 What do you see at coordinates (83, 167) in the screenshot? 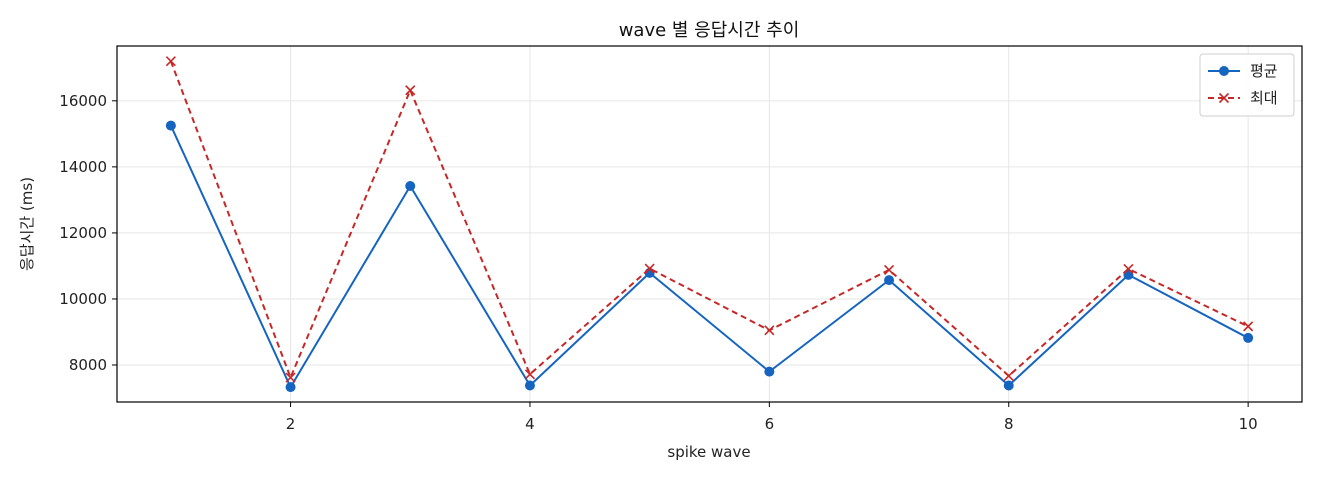
I see `y-tick-label: 14000` at bounding box center [83, 167].